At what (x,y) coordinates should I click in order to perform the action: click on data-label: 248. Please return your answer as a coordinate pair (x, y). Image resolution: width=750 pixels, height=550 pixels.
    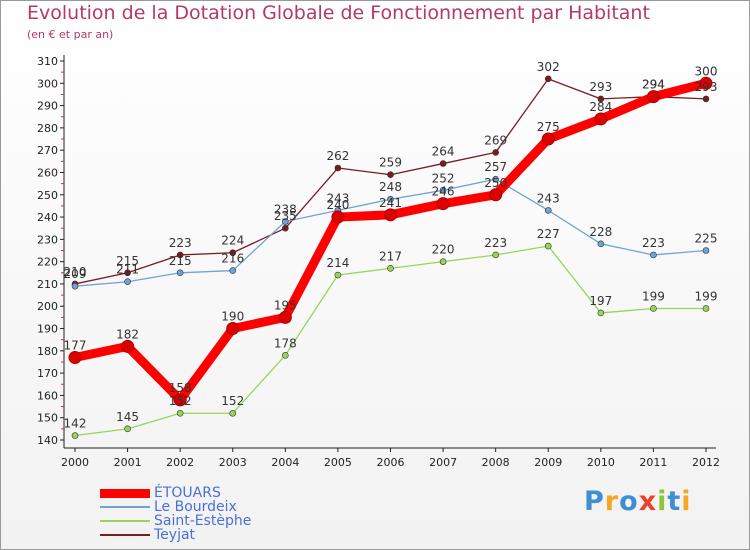
    Looking at the image, I should click on (390, 187).